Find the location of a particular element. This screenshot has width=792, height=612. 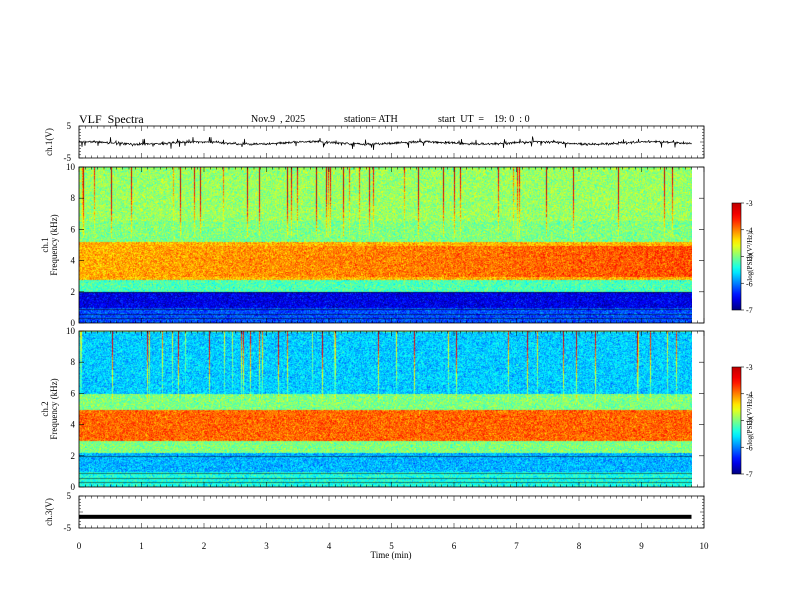

ch3-waveform-line is located at coordinates (385, 516).